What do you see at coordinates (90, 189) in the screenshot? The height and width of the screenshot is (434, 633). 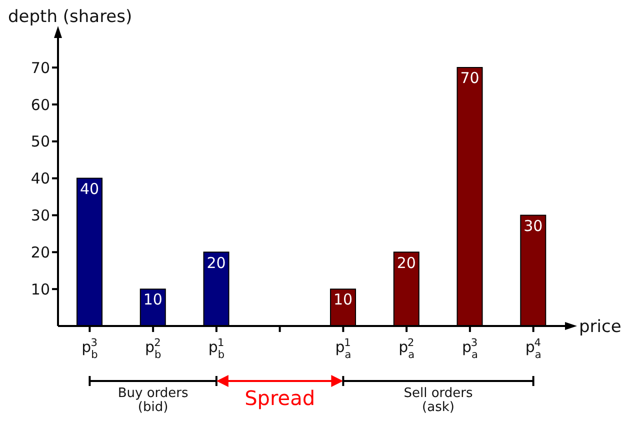 I see `data-label: 40` at bounding box center [90, 189].